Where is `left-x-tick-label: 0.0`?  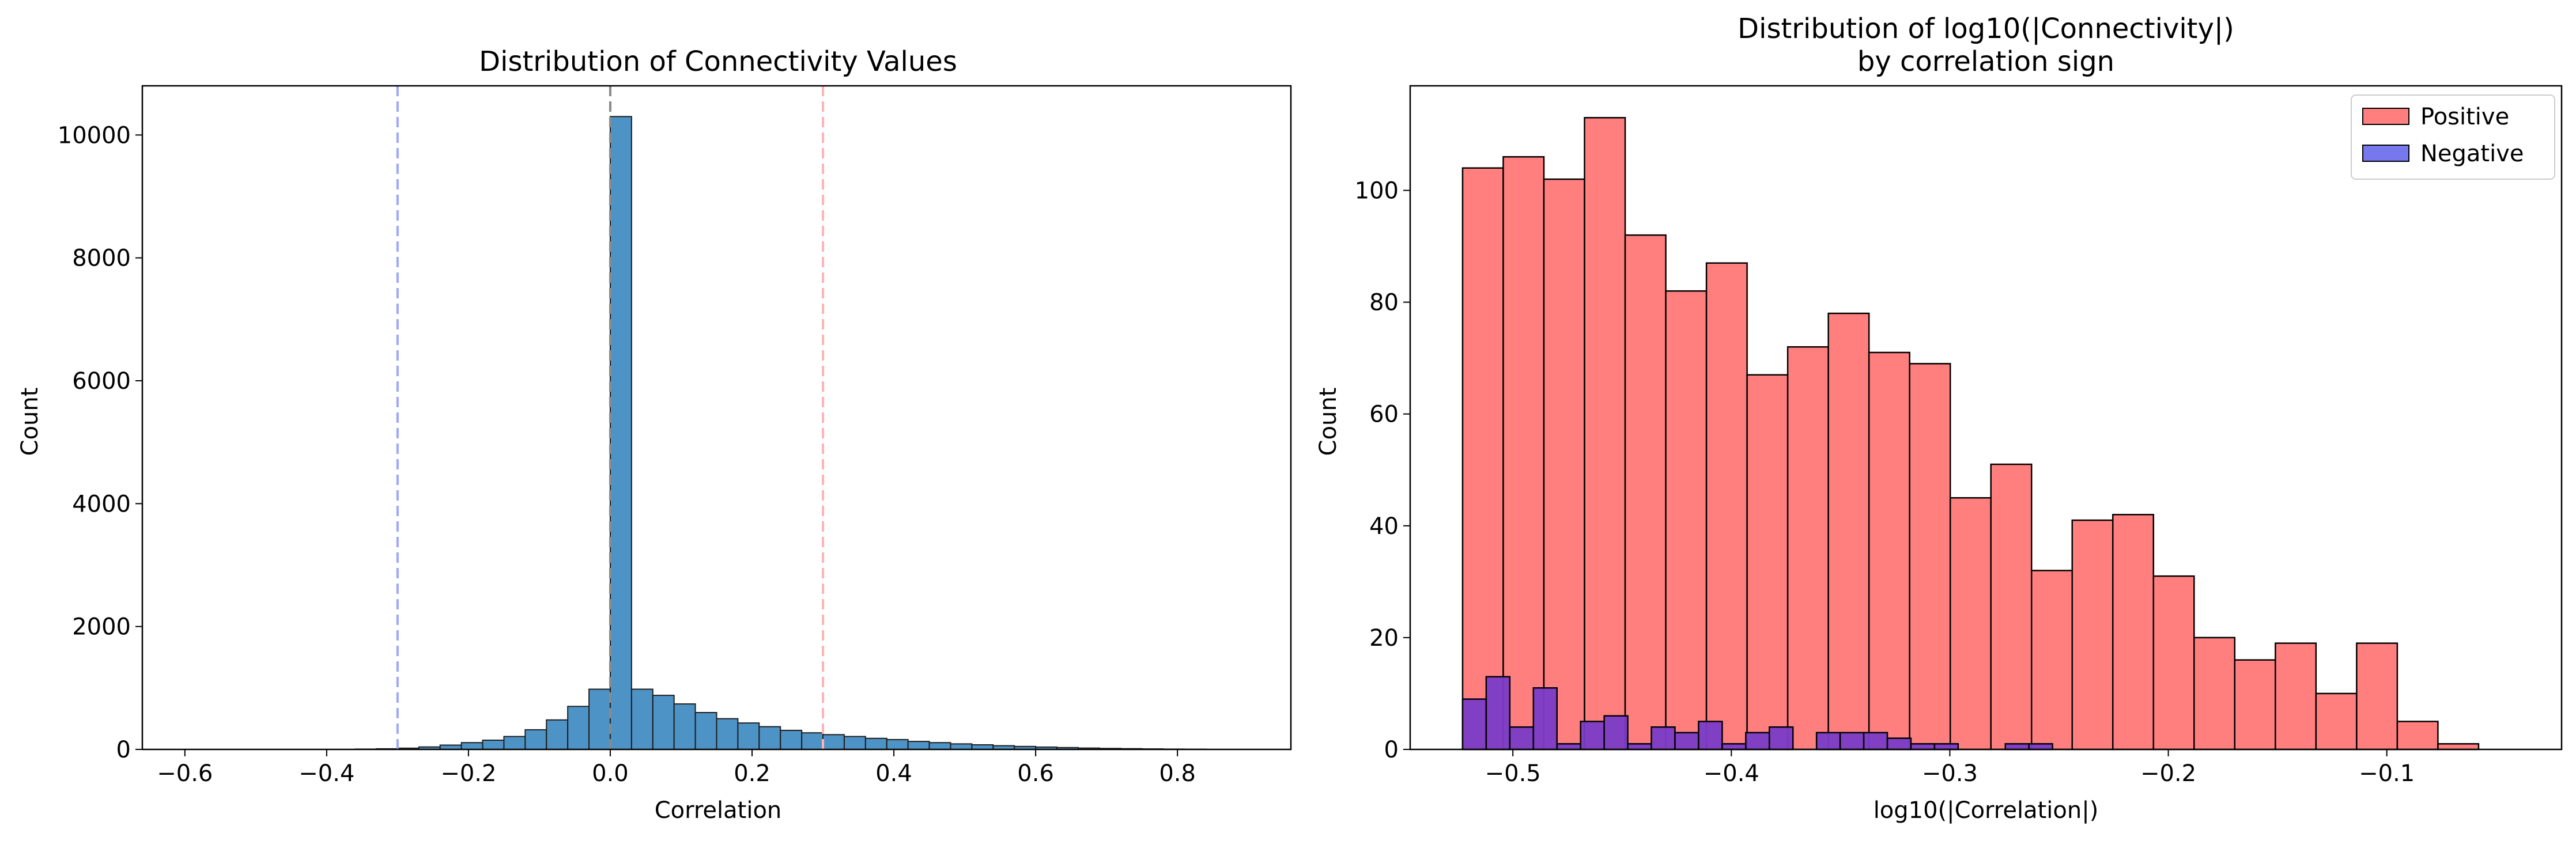 left-x-tick-label: 0.0 is located at coordinates (610, 773).